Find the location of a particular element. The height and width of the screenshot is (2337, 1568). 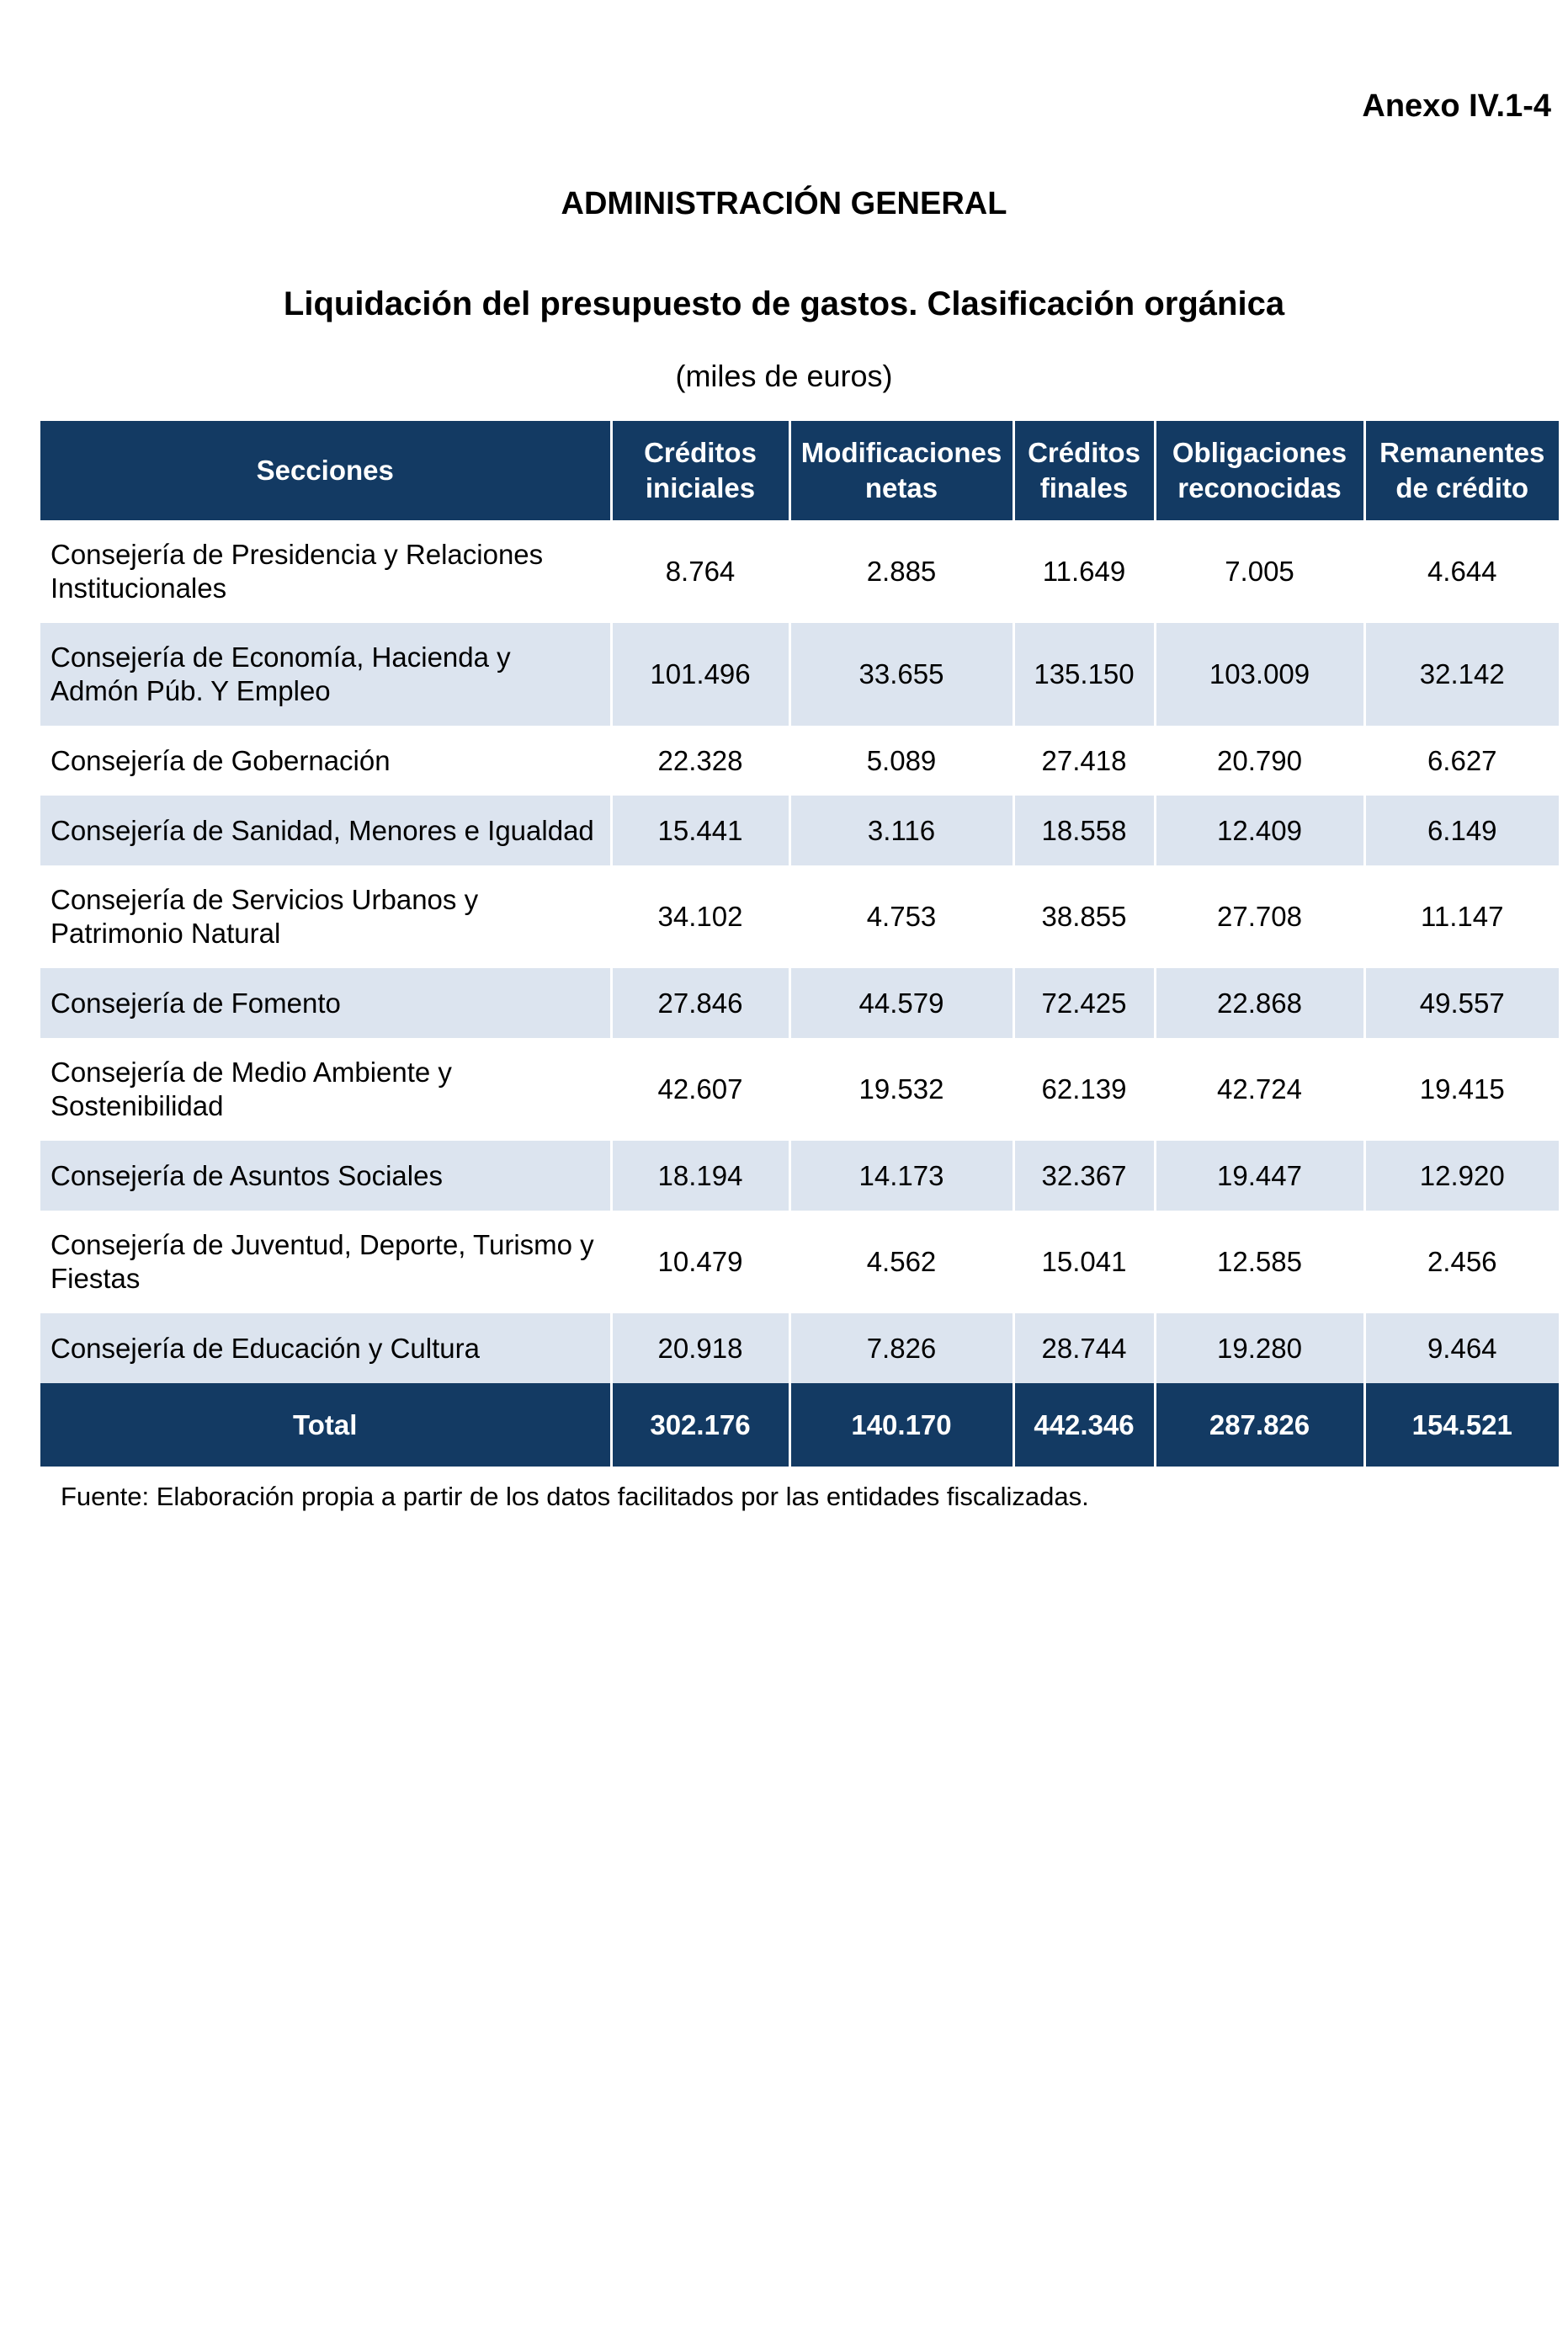

cell-creditos-finales: 135.150 is located at coordinates (1083, 675).